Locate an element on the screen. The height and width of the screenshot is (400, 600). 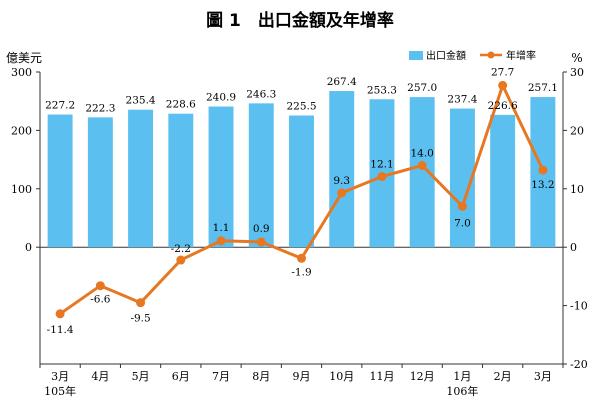
x-axis-category-label: 9月 is located at coordinates (302, 376).